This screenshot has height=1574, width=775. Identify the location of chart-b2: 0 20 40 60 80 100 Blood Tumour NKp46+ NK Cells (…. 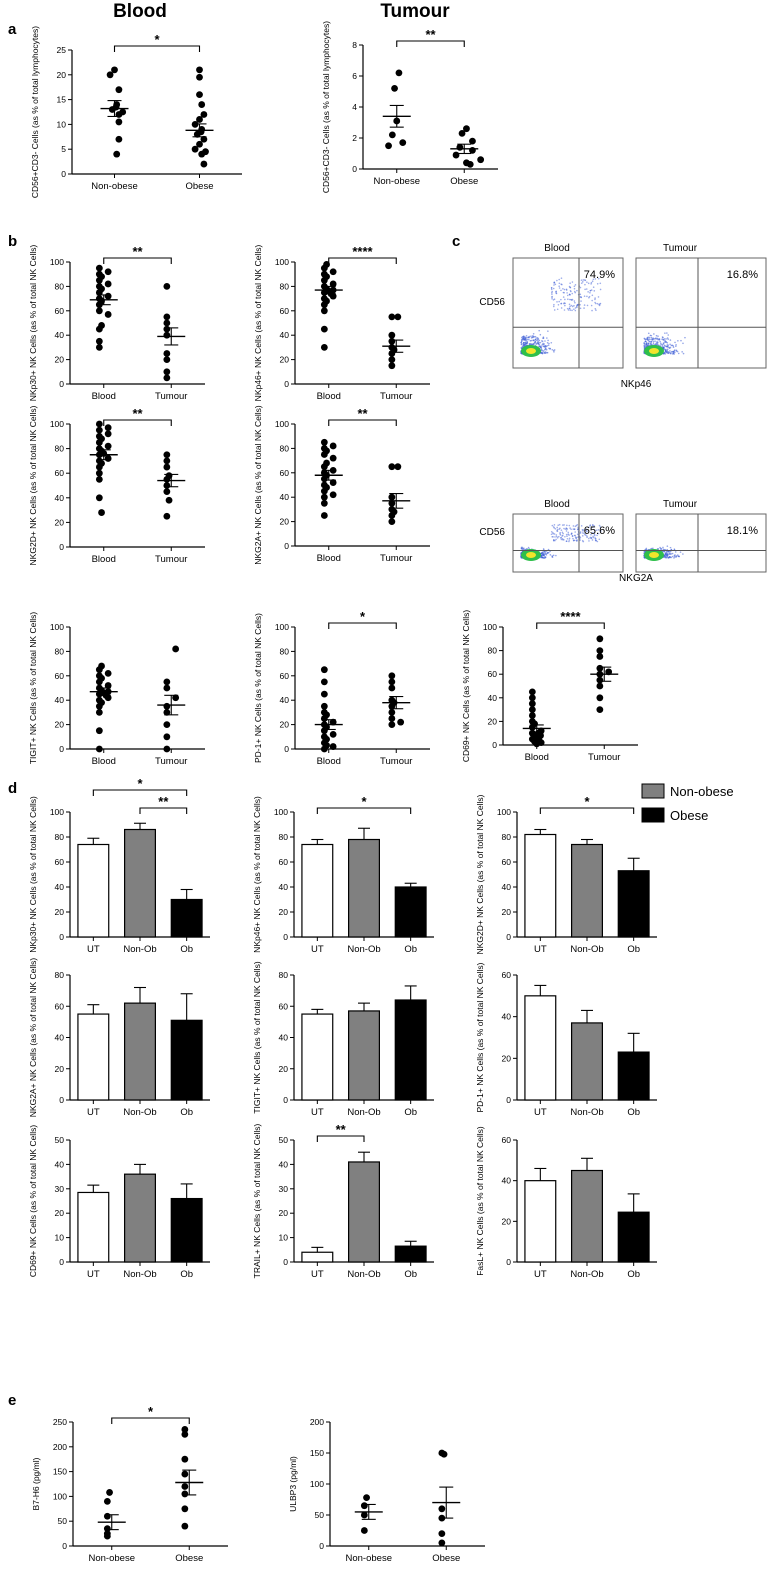
(341, 323).